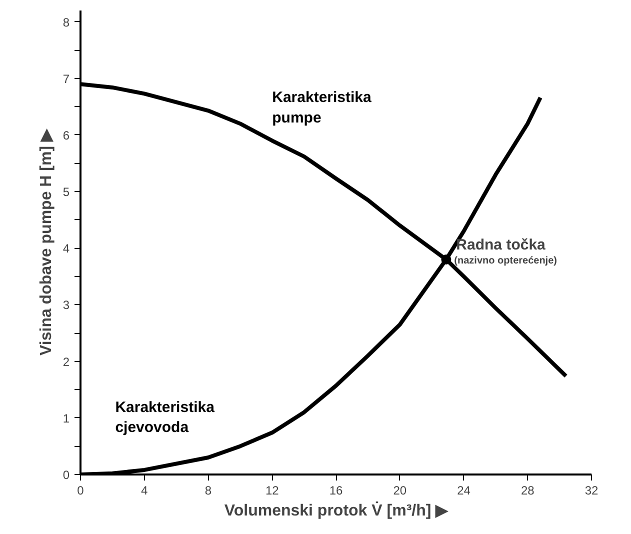  What do you see at coordinates (66, 361) in the screenshot?
I see `y-tick-label: 2` at bounding box center [66, 361].